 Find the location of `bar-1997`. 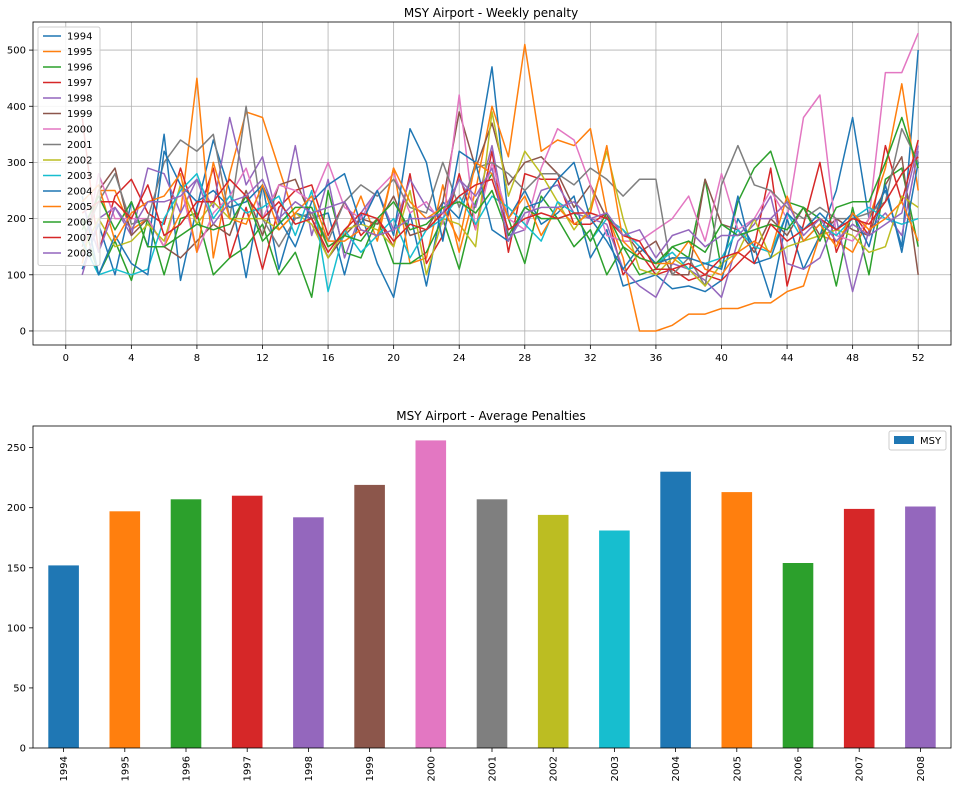

bar-1997 is located at coordinates (247, 621).